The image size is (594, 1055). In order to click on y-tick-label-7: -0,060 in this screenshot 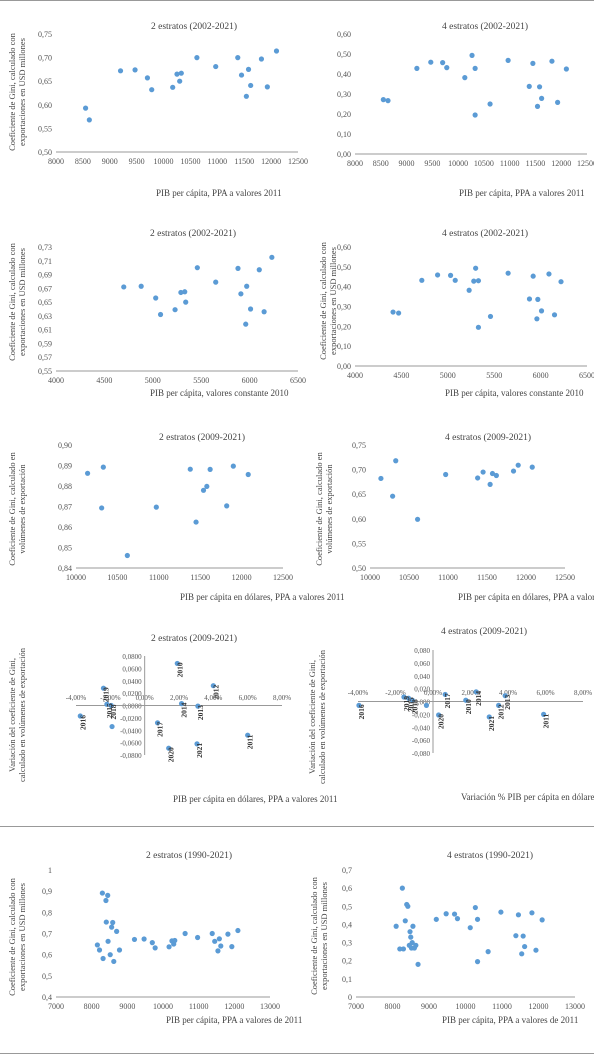, I will do `click(421, 741)`.